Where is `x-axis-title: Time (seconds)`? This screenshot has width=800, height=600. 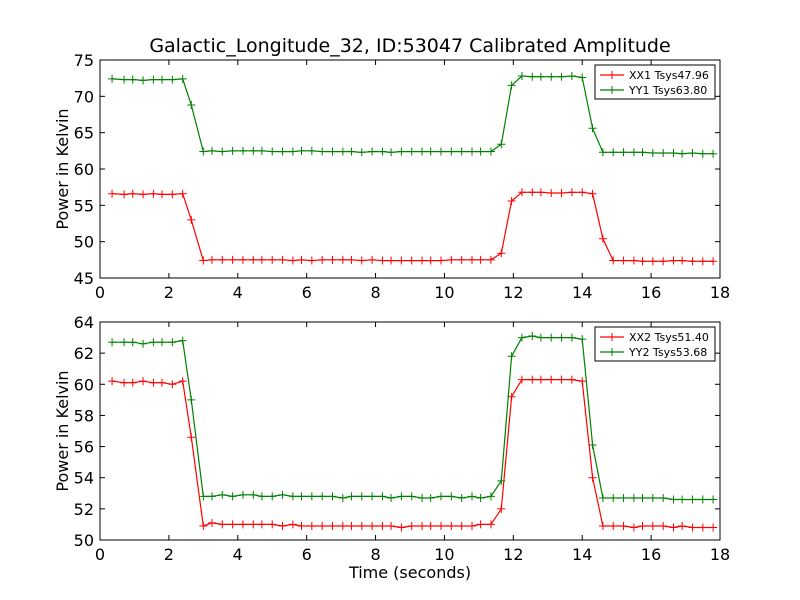
x-axis-title: Time (seconds) is located at coordinates (409, 572).